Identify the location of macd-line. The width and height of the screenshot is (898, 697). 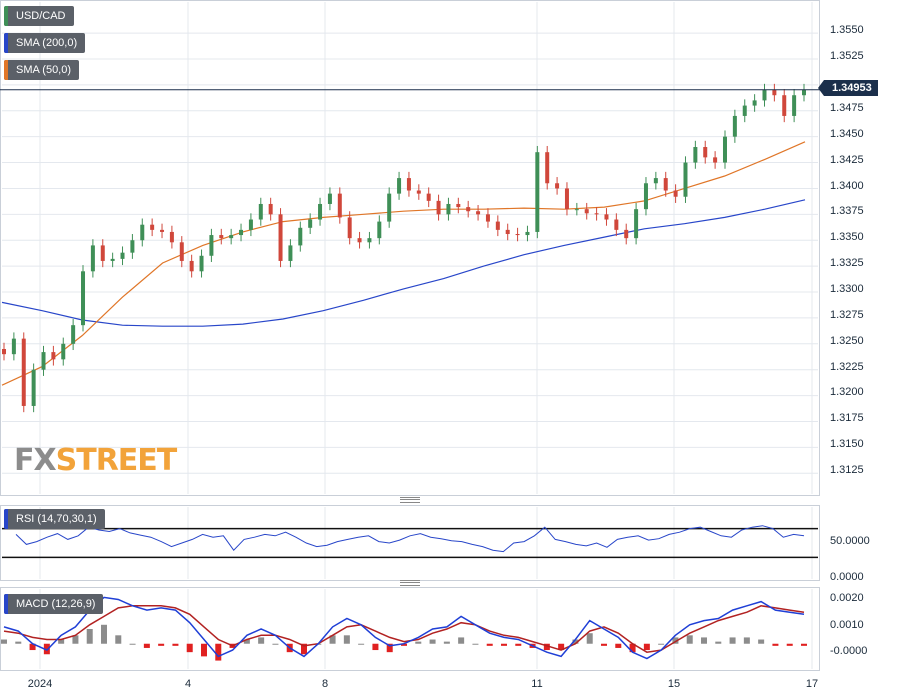
(404, 628).